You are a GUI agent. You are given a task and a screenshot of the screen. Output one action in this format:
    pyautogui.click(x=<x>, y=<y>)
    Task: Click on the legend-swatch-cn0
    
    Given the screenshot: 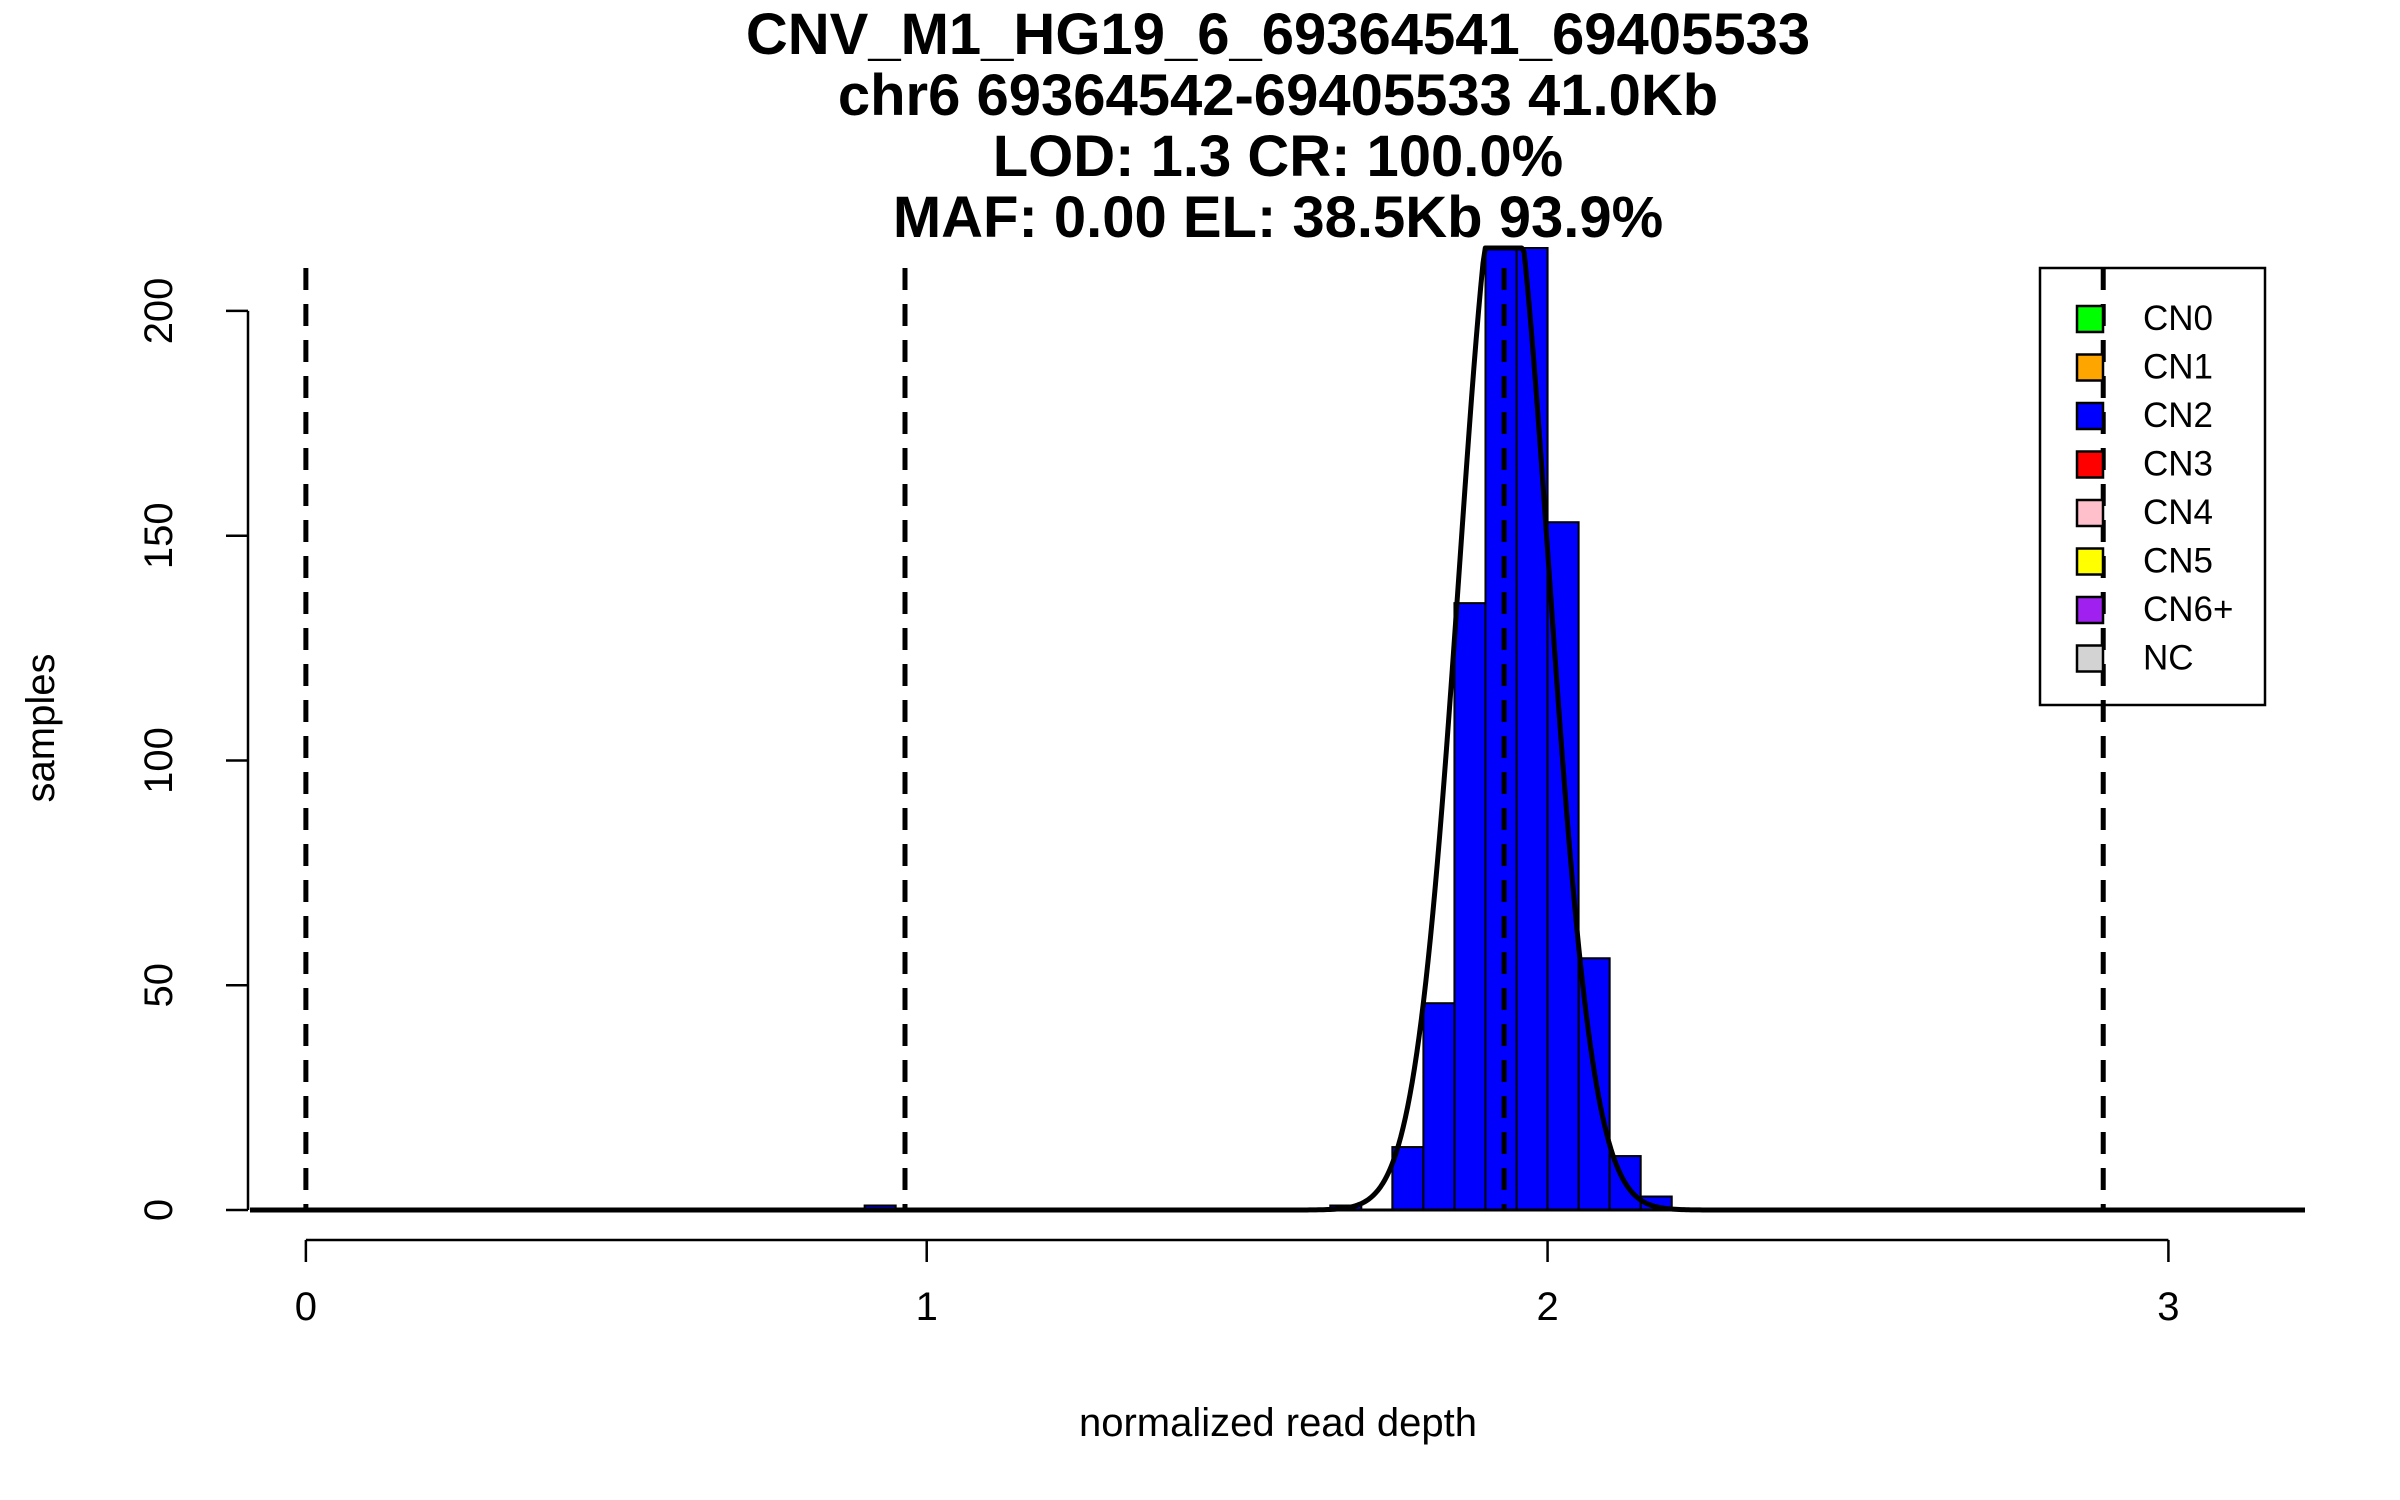 What is the action you would take?
    pyautogui.click(x=2090, y=319)
    